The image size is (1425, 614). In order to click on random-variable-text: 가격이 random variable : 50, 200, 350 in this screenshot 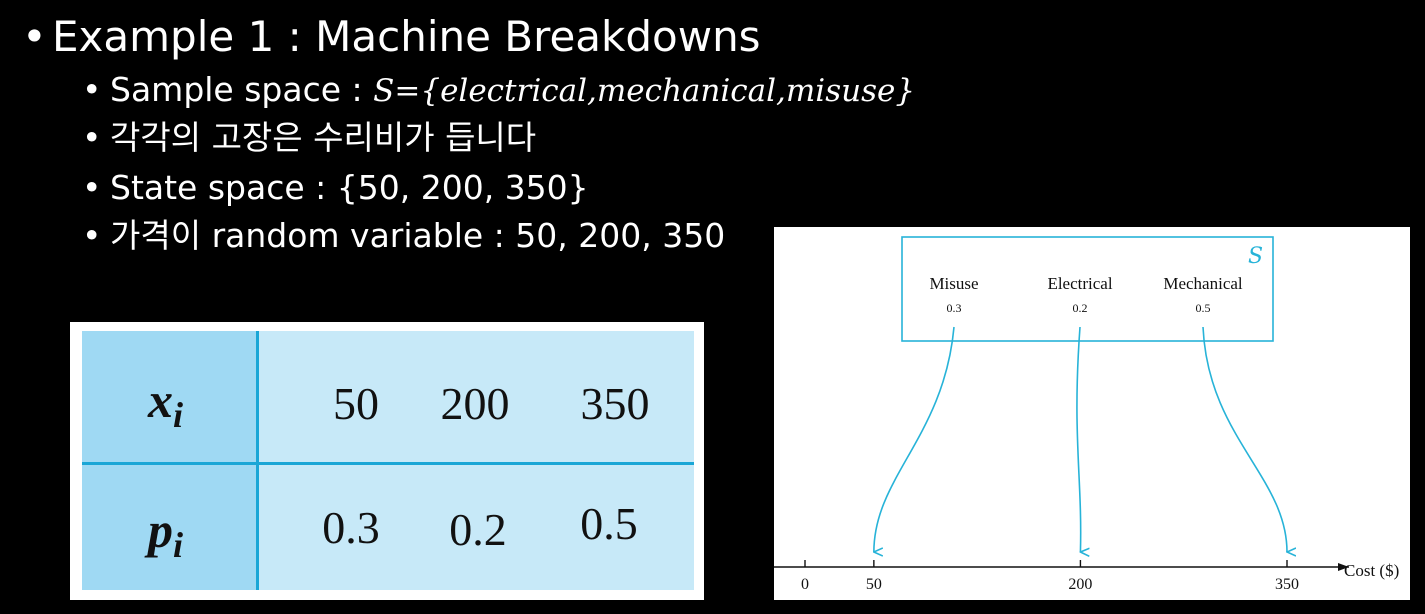, I will do `click(418, 235)`.